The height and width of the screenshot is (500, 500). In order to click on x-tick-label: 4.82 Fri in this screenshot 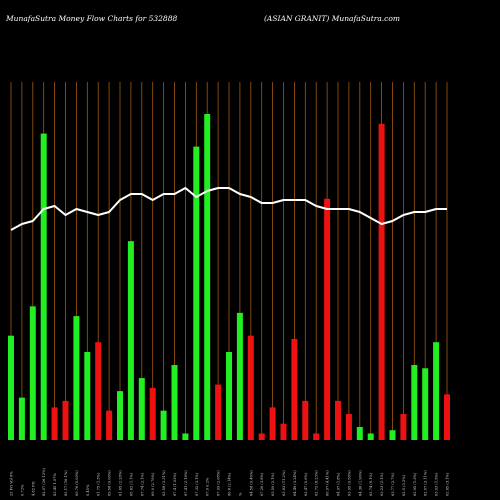, I will do `click(33, 488)`.